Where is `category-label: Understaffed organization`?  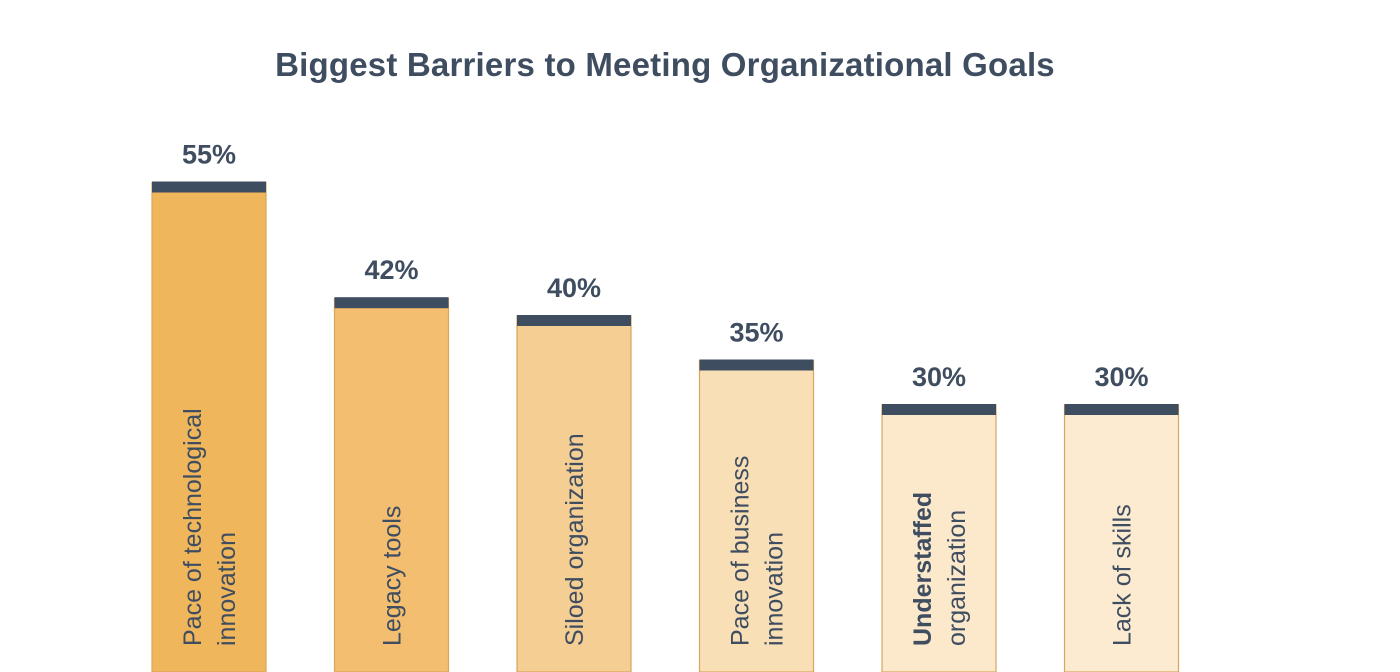 category-label: Understaffed organization is located at coordinates (940, 569).